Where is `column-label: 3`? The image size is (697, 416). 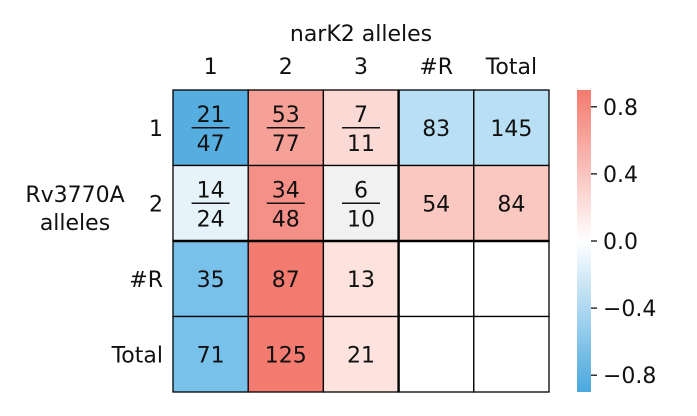 column-label: 3 is located at coordinates (361, 67).